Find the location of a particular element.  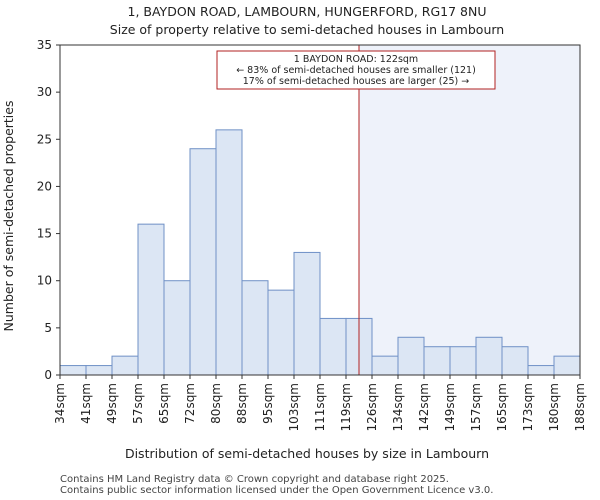

bar-157sqm is located at coordinates (489, 356).